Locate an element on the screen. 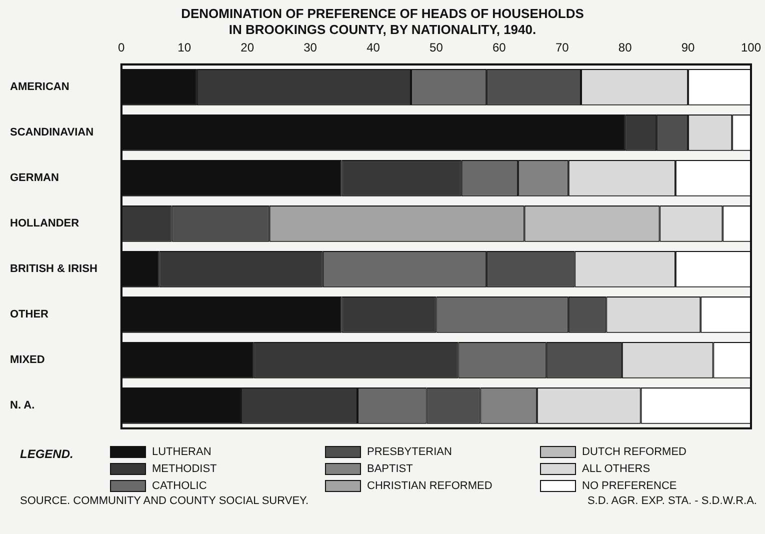 The height and width of the screenshot is (534, 765). legend-label: PRESBYTERIAN is located at coordinates (409, 452).